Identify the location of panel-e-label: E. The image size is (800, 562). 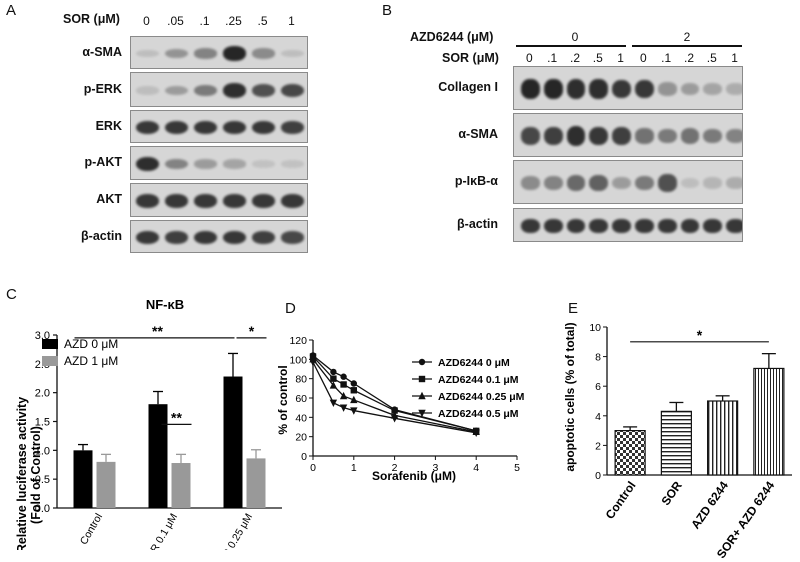
(573, 308).